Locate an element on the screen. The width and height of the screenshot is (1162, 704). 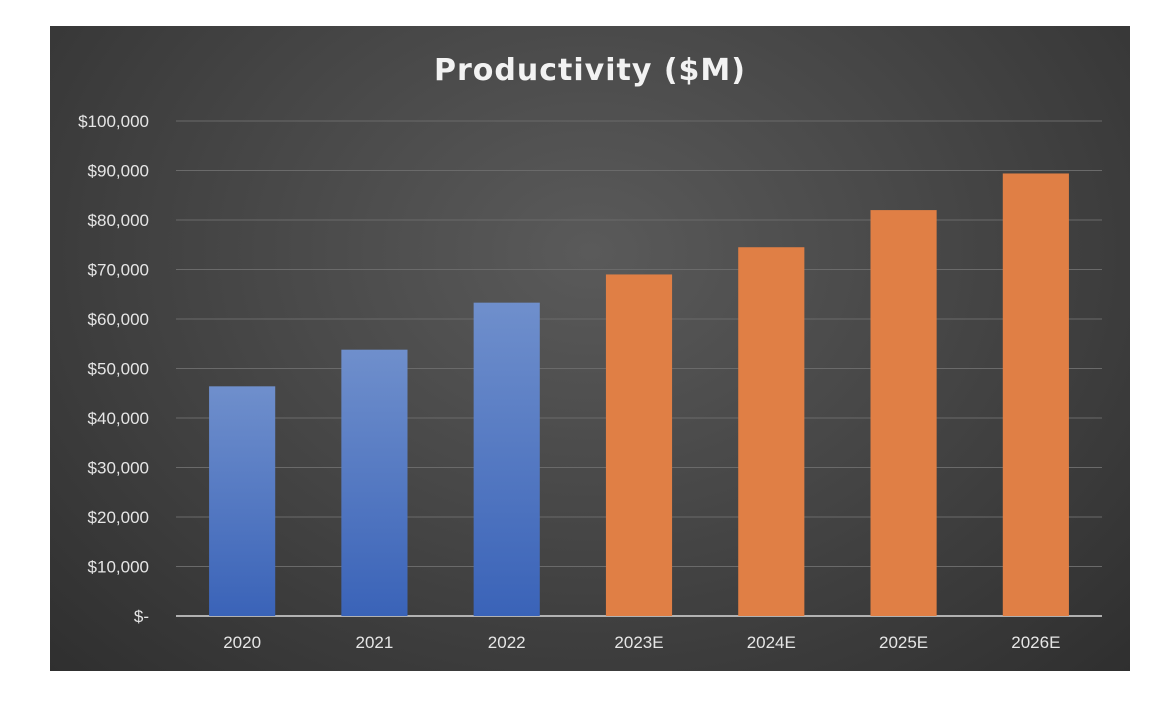
y-tick-label: $70,000 is located at coordinates (118, 270).